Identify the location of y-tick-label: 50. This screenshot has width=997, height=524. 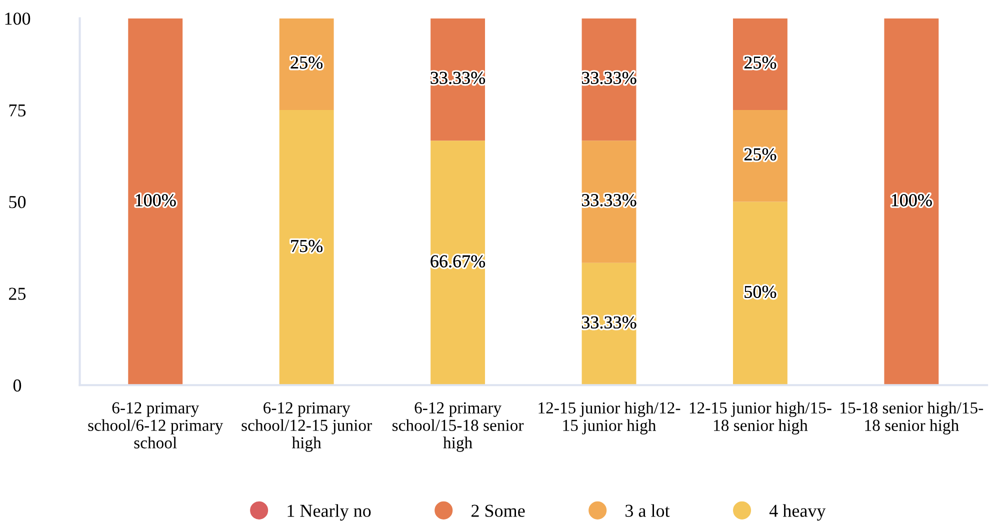
(17, 202).